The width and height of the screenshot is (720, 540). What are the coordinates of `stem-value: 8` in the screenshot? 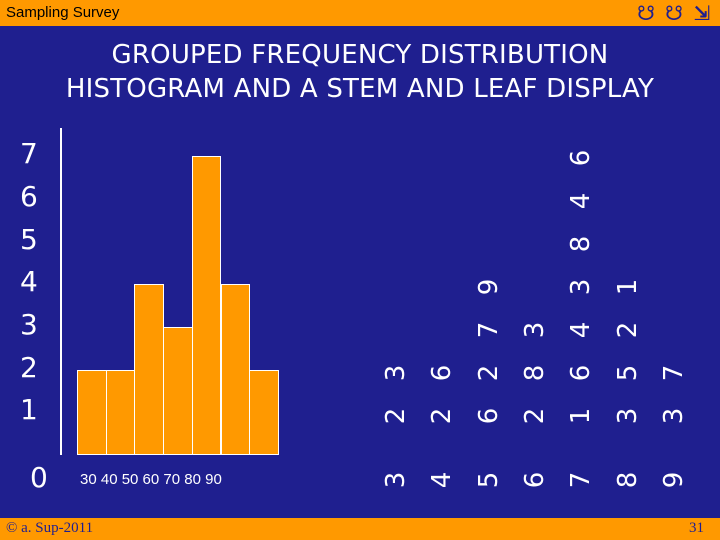 It's located at (627, 480).